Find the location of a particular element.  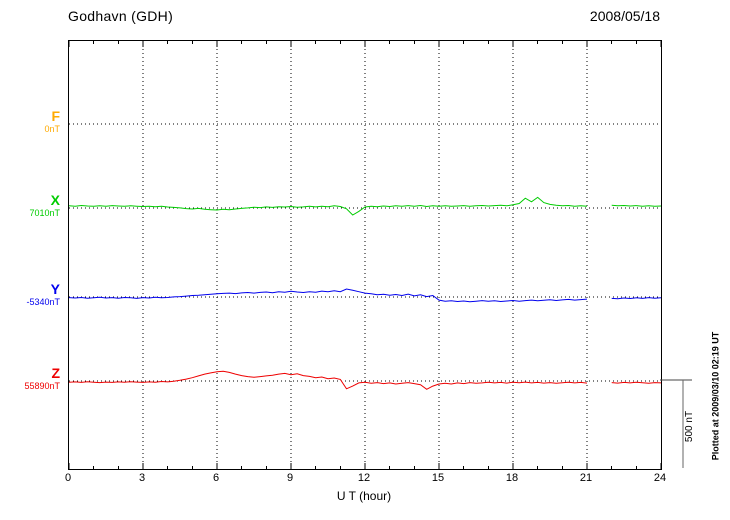

component-f-name: F is located at coordinates (55, 116).